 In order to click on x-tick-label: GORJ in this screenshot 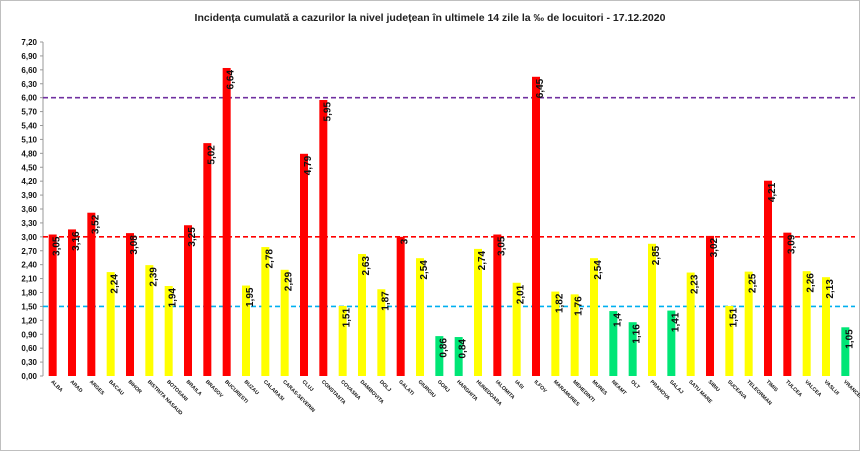, I will do `click(443, 386)`.